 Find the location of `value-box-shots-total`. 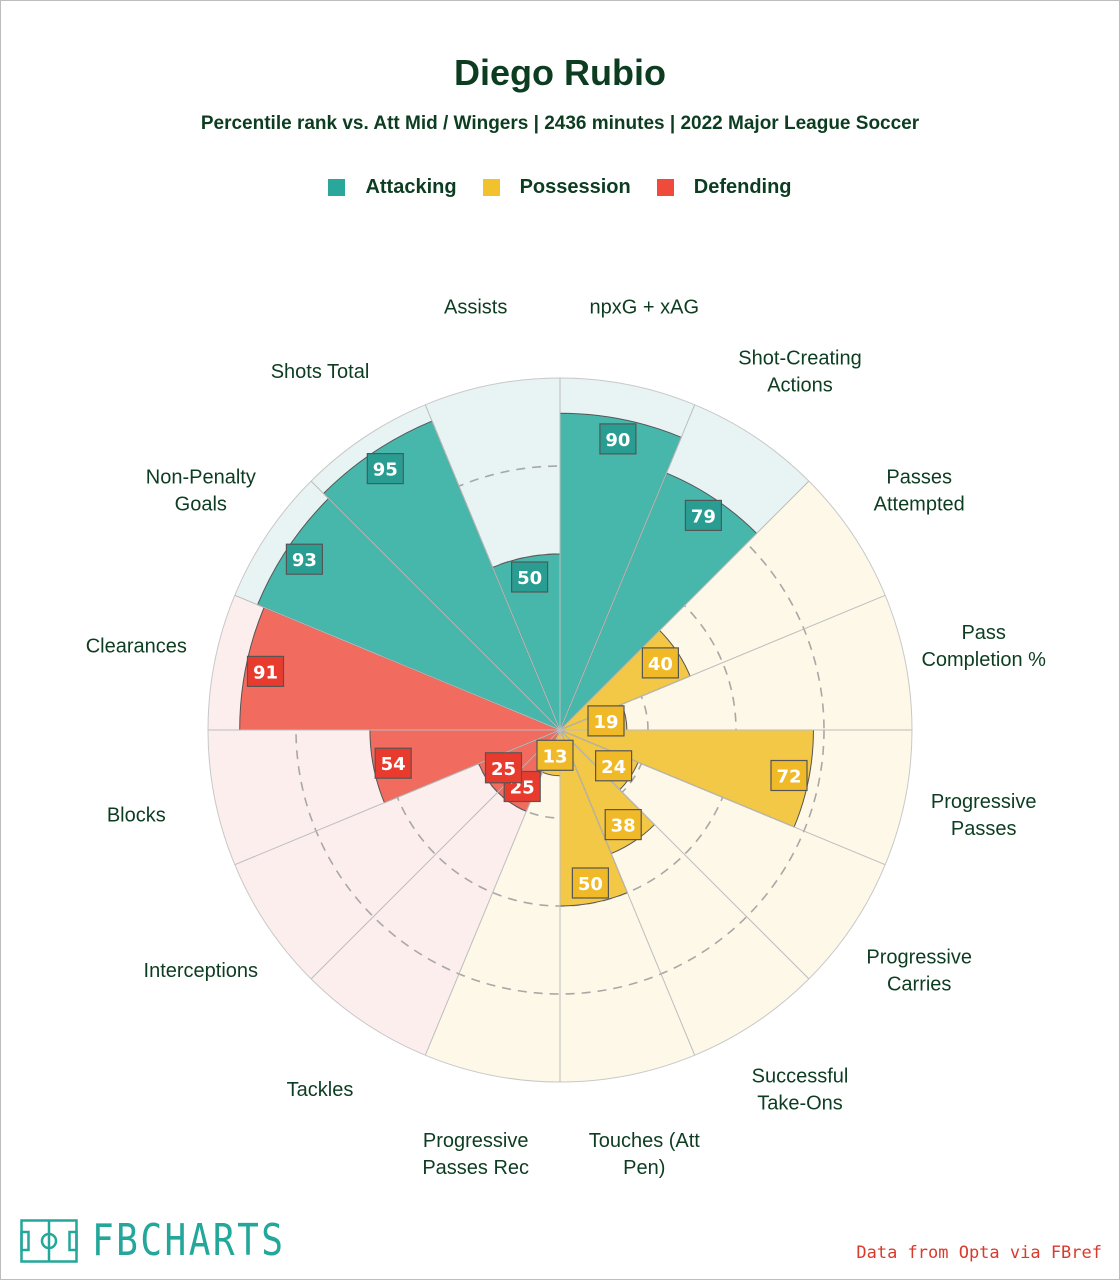

value-box-shots-total is located at coordinates (385, 469).